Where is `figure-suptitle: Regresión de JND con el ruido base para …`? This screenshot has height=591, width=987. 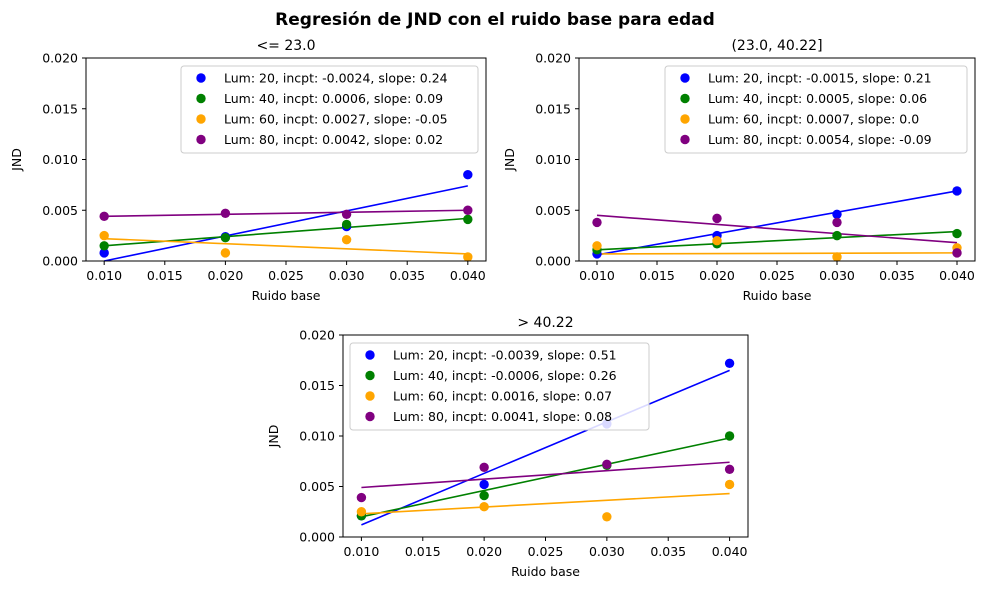
figure-suptitle: Regresión de JND con el ruido base para … is located at coordinates (495, 20).